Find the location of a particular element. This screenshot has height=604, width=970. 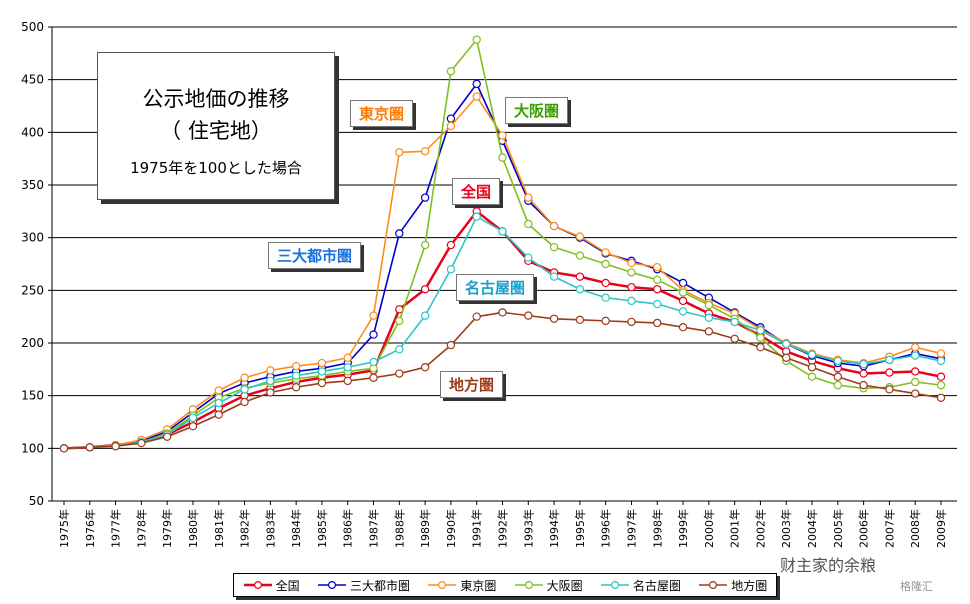

series-tag-osaka: 大阪圏 is located at coordinates (537, 110).